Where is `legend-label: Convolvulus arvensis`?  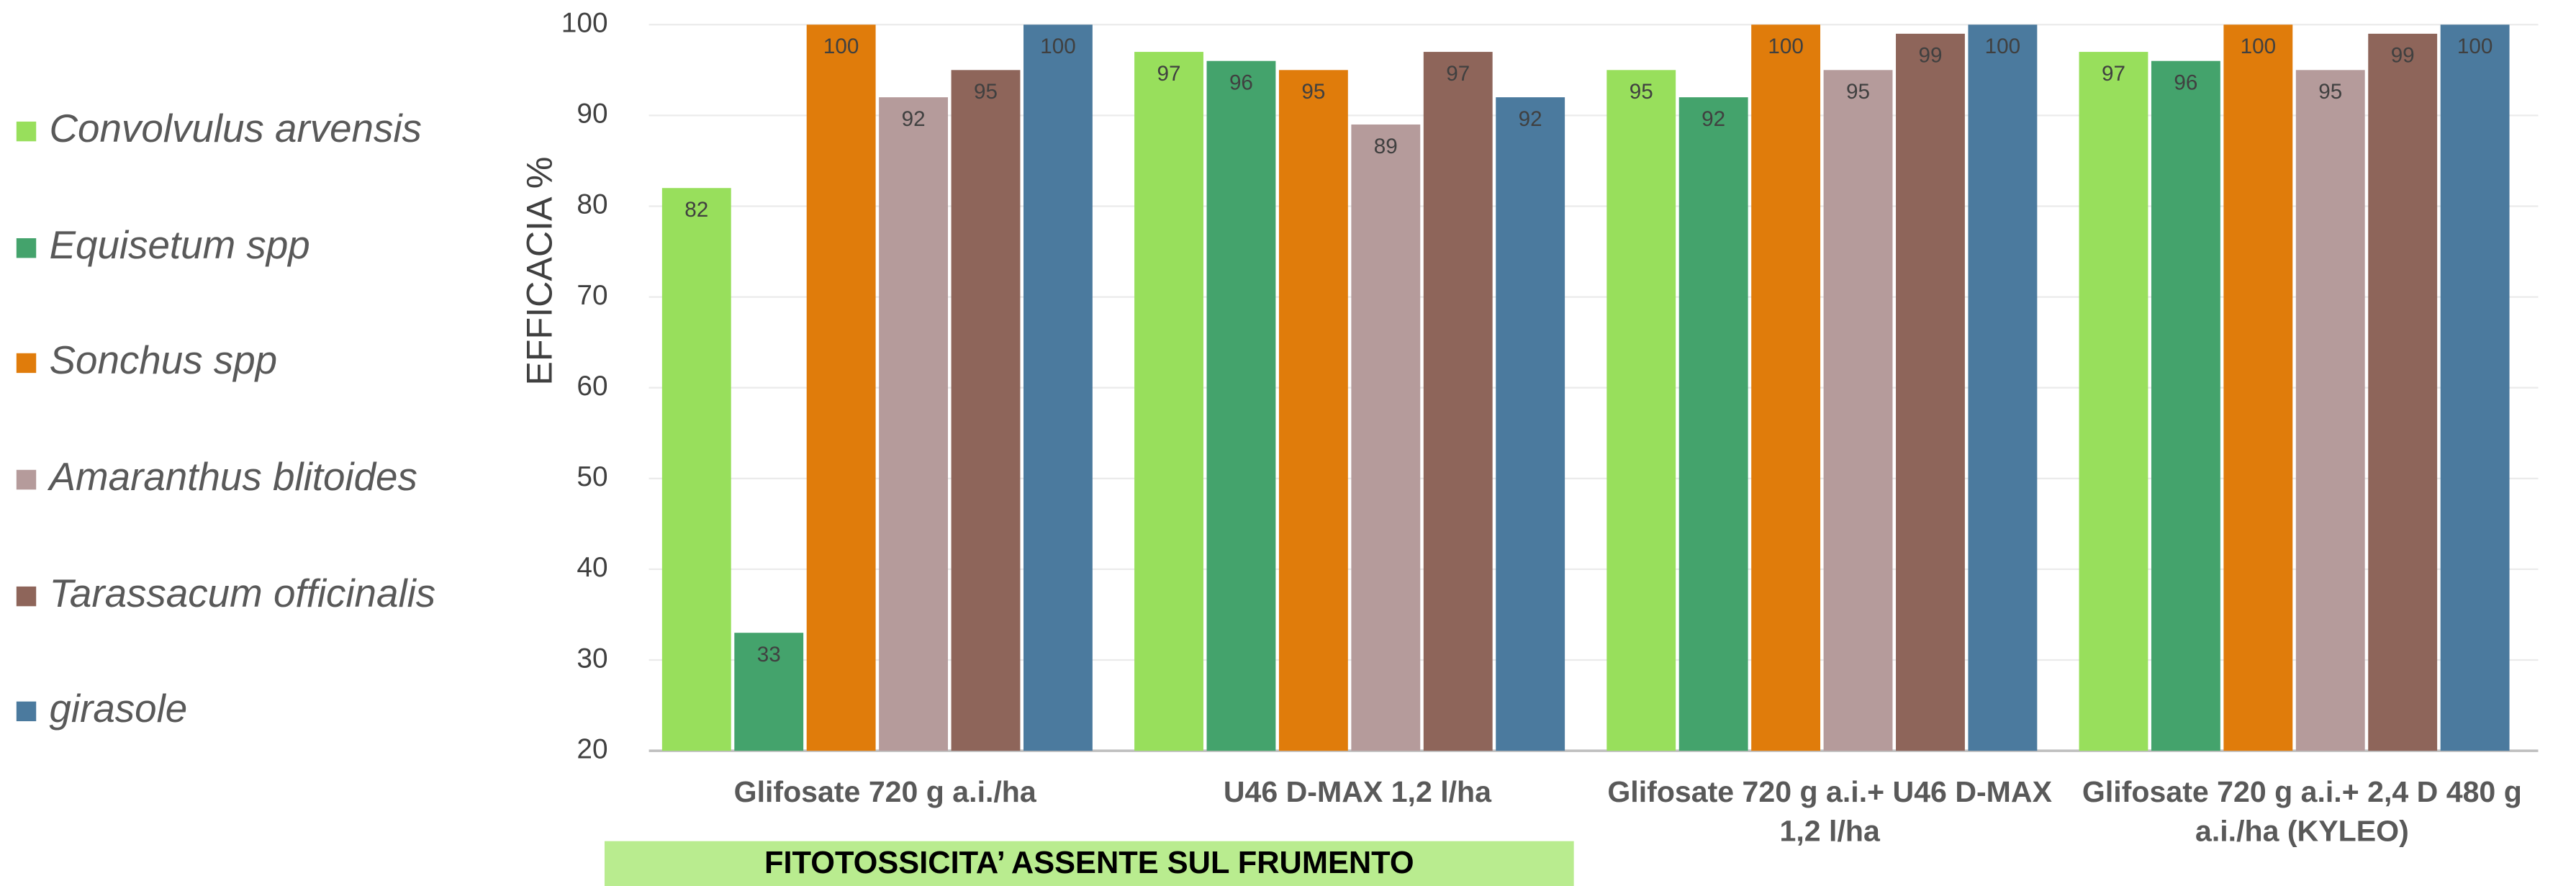 legend-label: Convolvulus arvensis is located at coordinates (235, 128).